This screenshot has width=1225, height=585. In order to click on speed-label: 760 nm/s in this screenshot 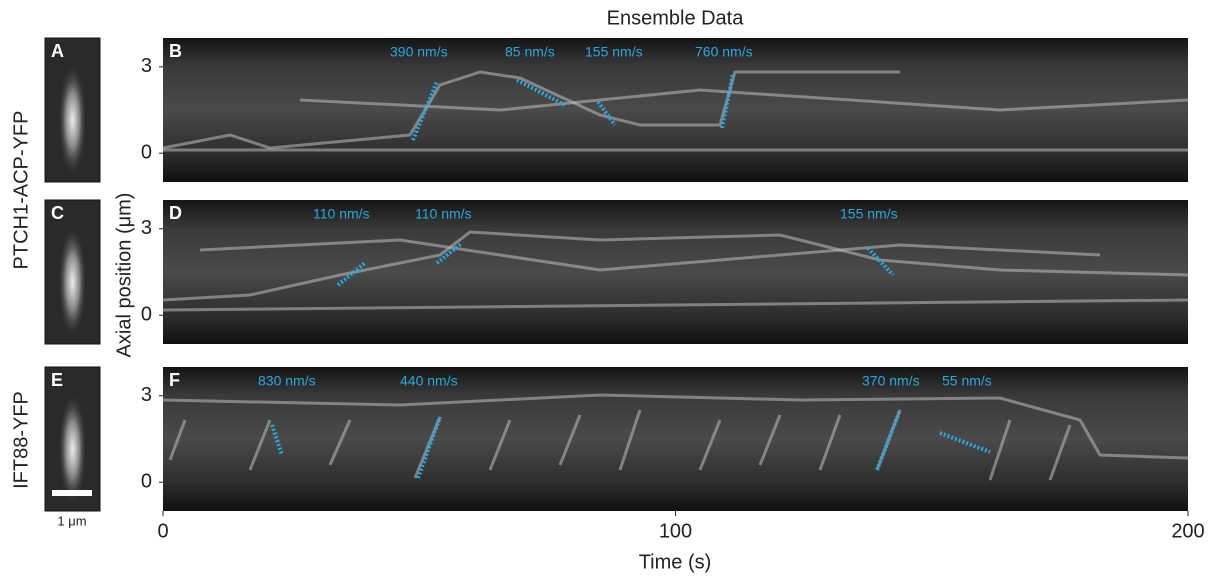, I will do `click(724, 52)`.